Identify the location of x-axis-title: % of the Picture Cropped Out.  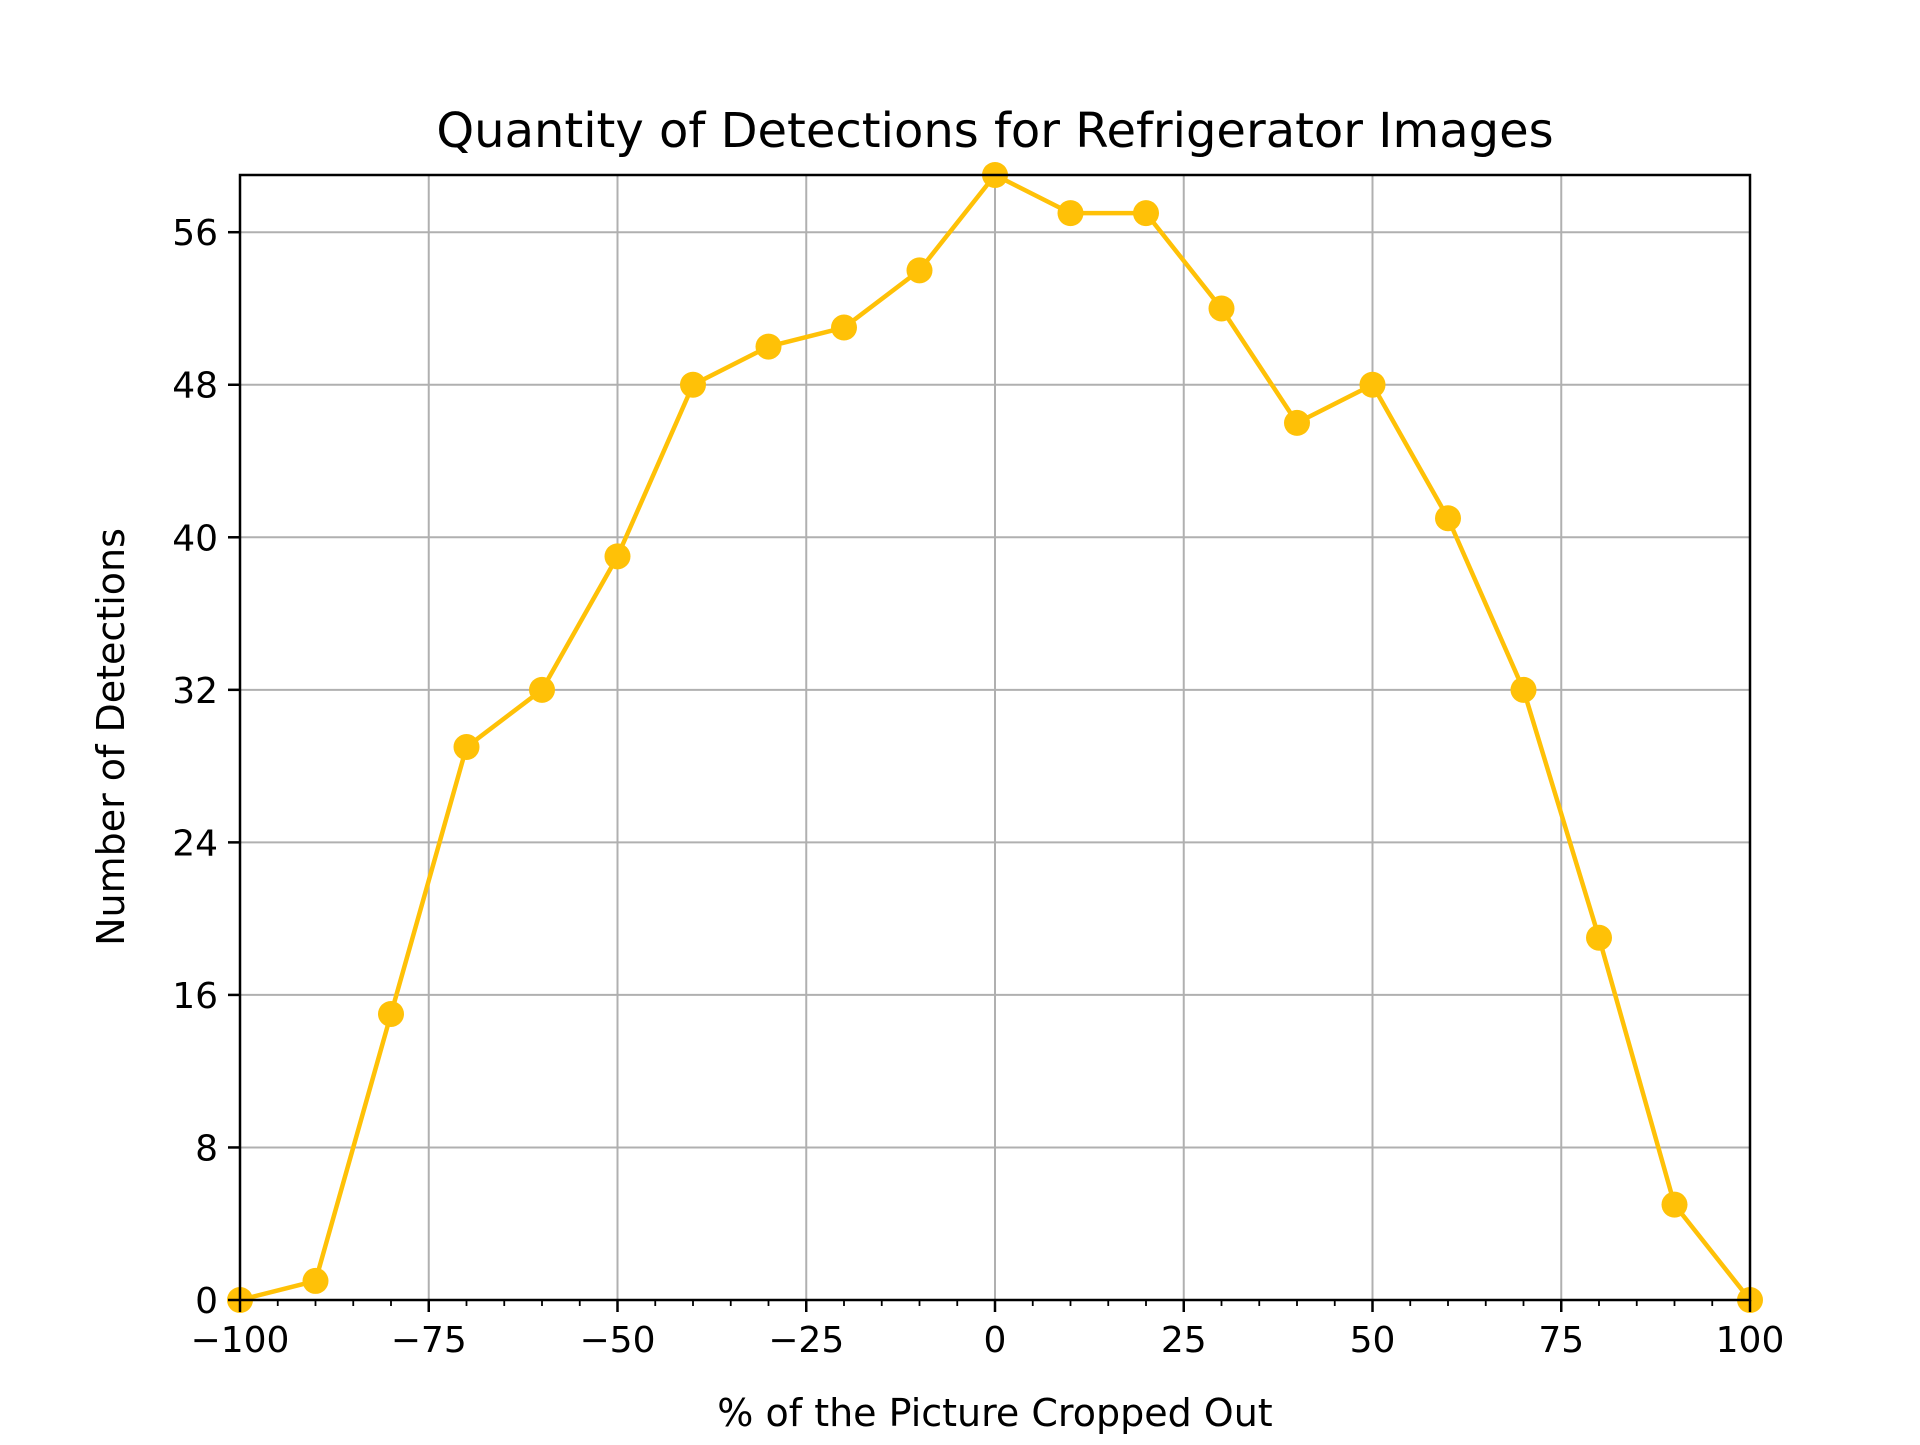
(994, 1413).